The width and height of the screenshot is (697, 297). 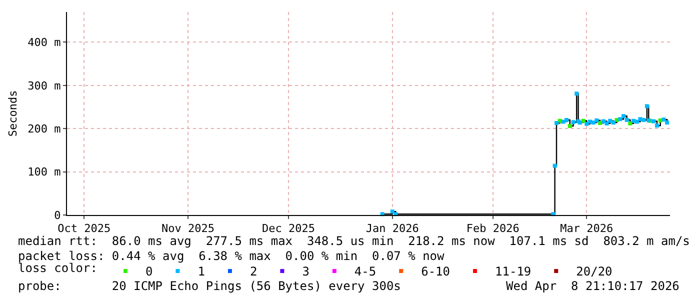 I want to click on legend-label: 6-10, so click(x=435, y=271).